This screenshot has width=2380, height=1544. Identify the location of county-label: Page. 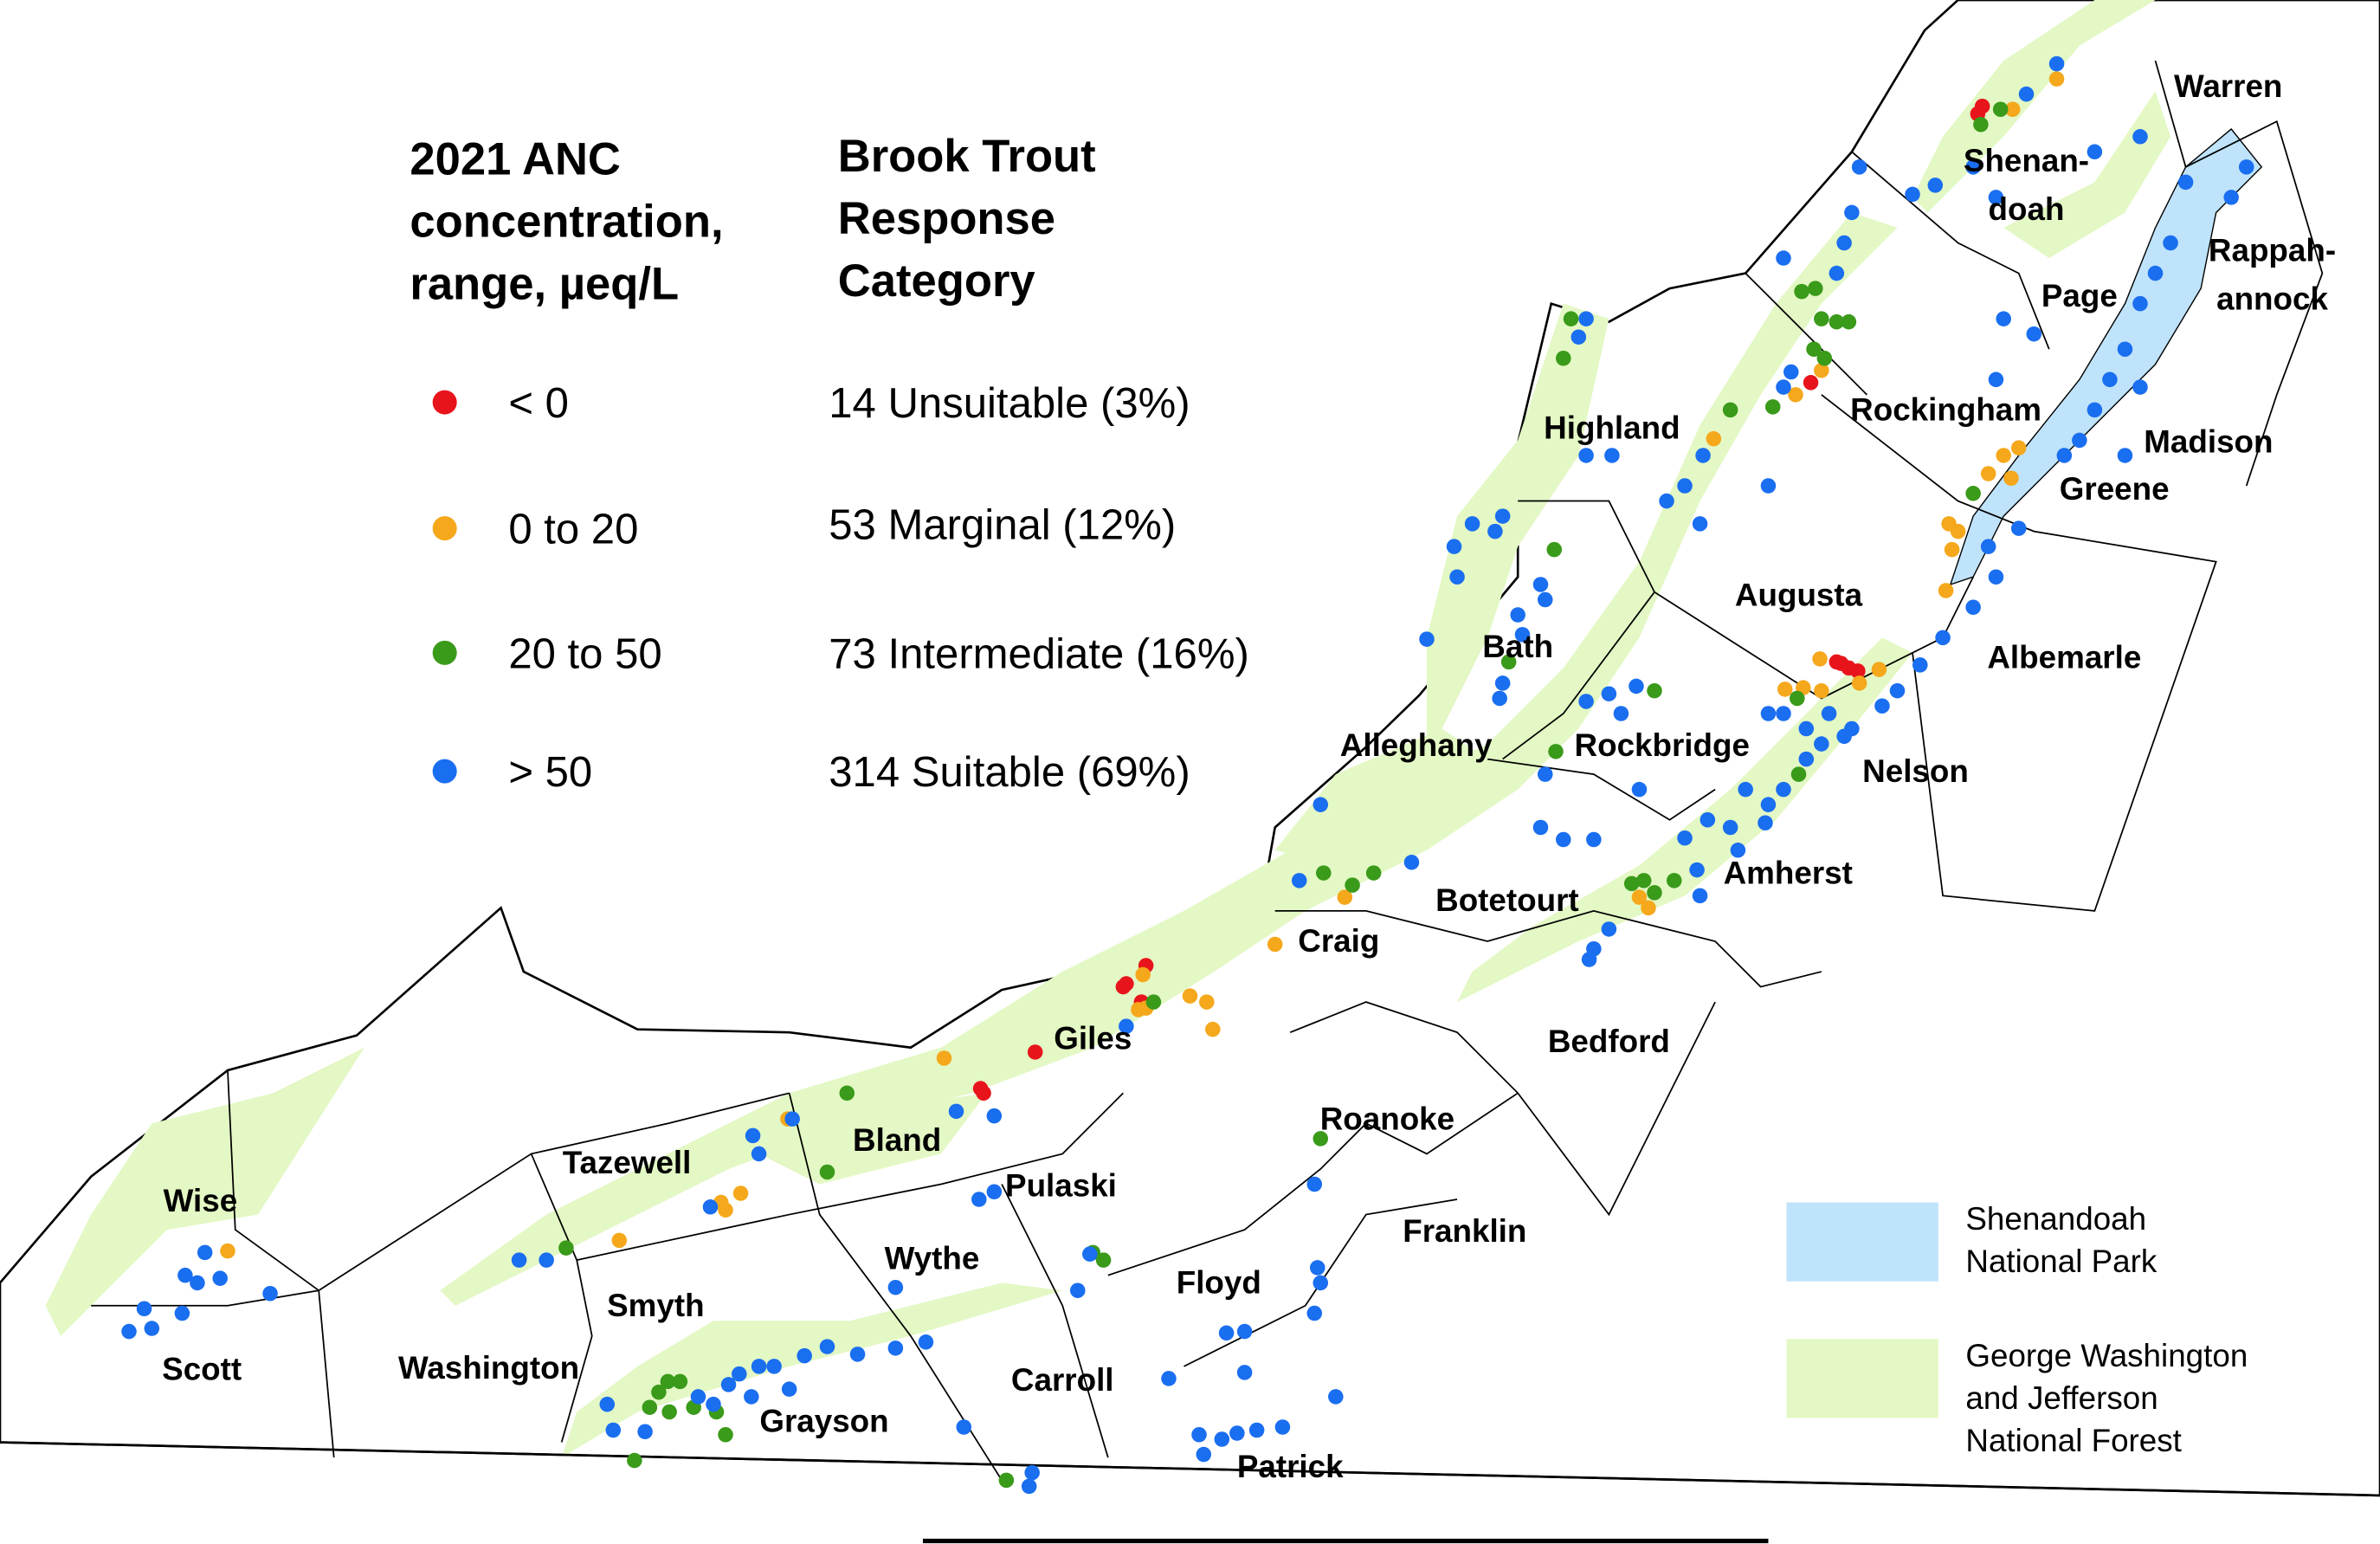
(2079, 296).